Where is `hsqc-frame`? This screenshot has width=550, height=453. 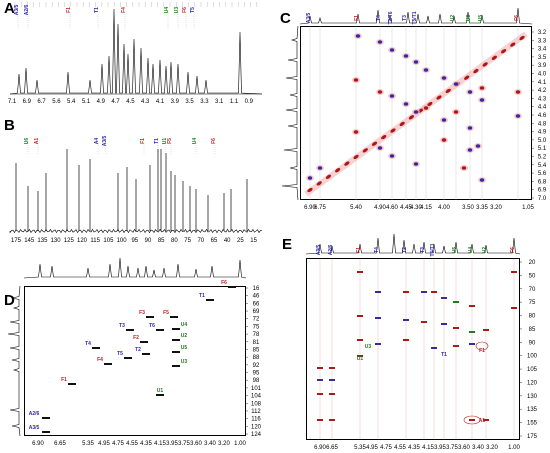
hsqc-frame is located at coordinates (135, 361).